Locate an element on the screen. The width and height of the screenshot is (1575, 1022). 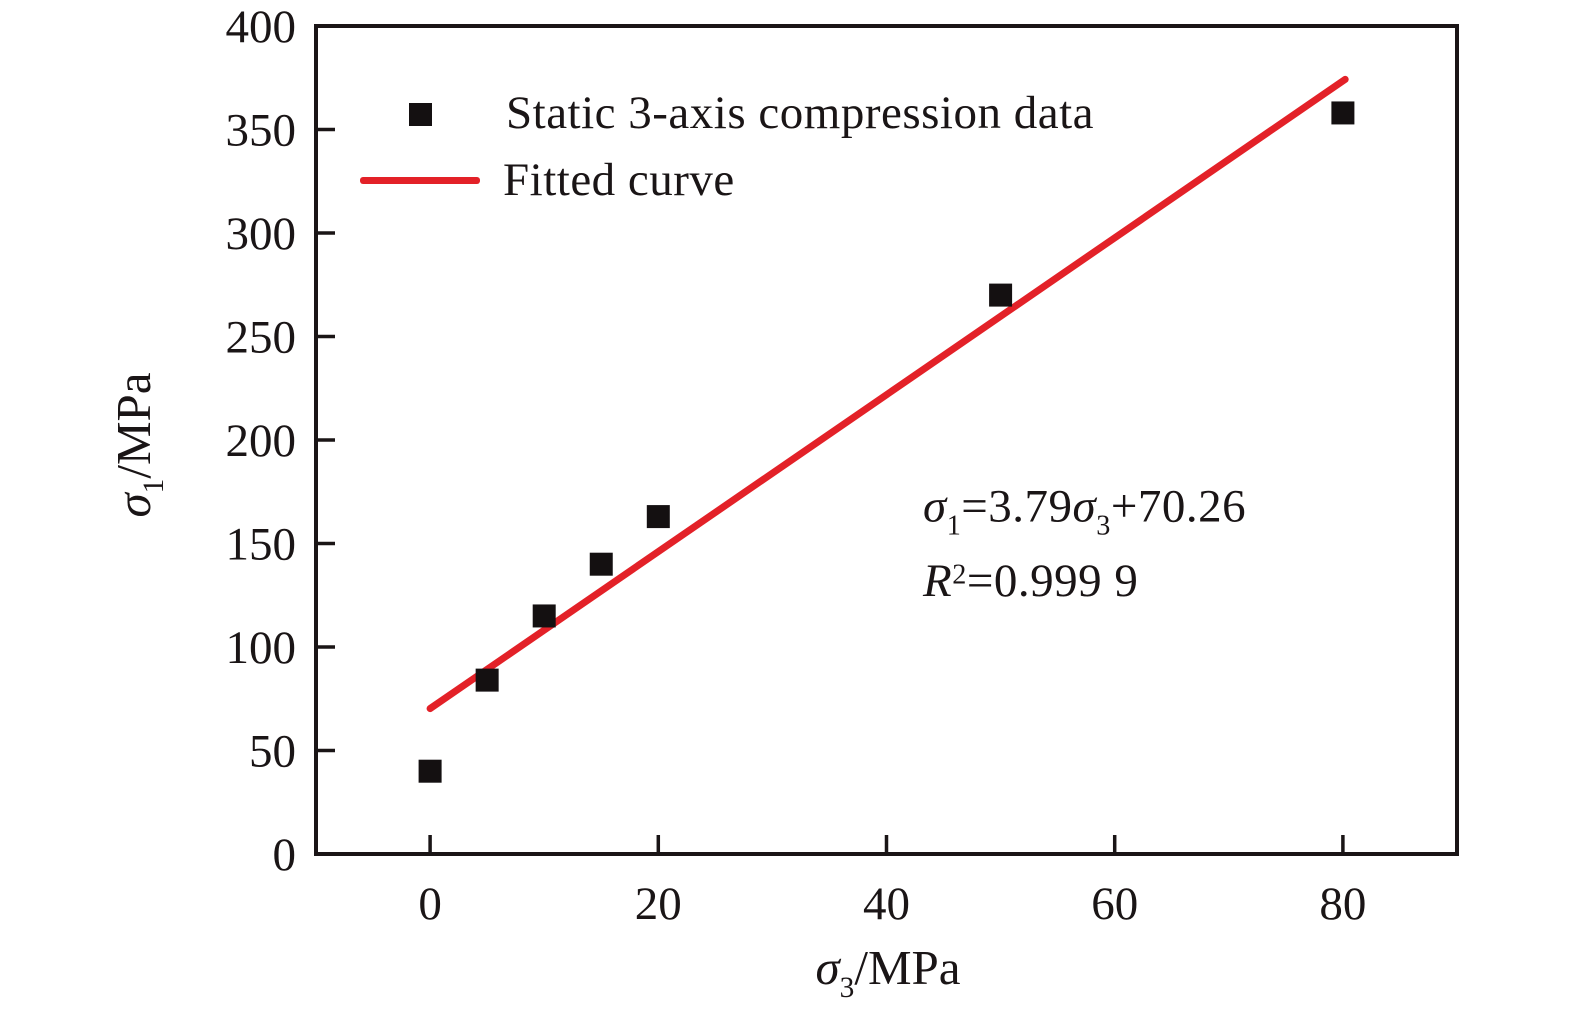
x-title-symbol: σ is located at coordinates (827, 967).